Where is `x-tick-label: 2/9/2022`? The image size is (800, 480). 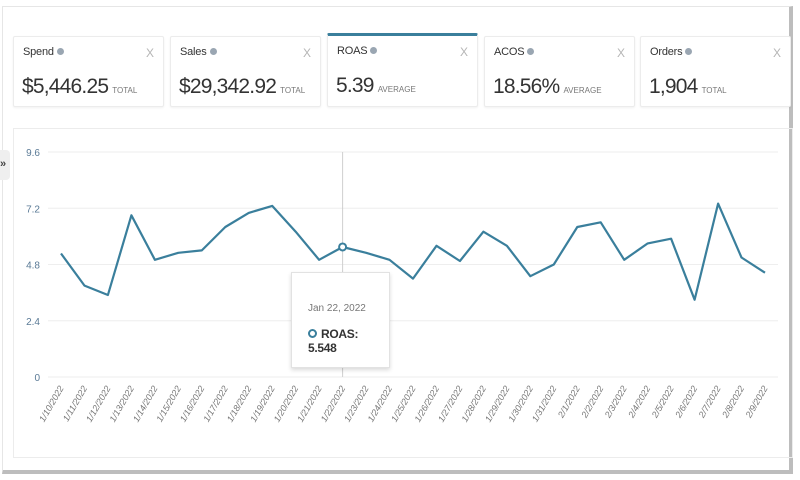
x-tick-label: 2/9/2022 is located at coordinates (756, 402).